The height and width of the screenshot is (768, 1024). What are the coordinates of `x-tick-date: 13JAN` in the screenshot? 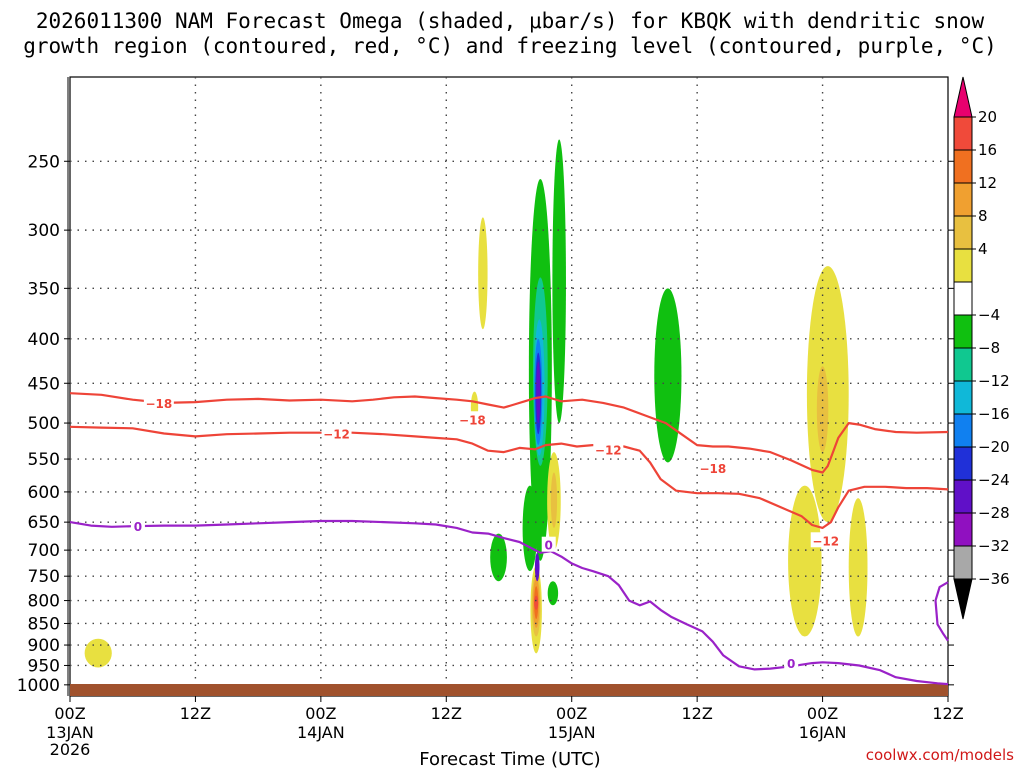 It's located at (70, 732).